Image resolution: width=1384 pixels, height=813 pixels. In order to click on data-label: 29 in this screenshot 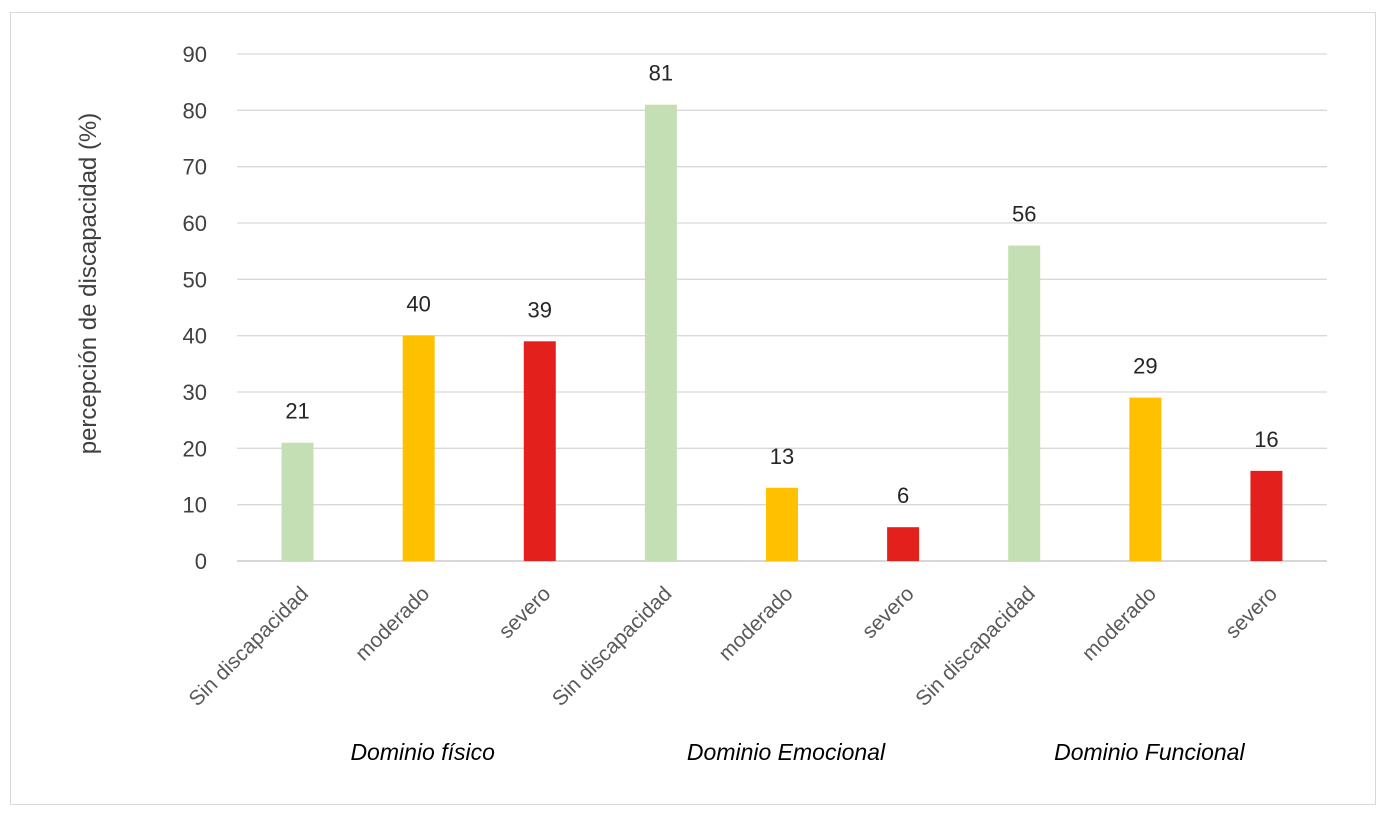, I will do `click(1145, 366)`.